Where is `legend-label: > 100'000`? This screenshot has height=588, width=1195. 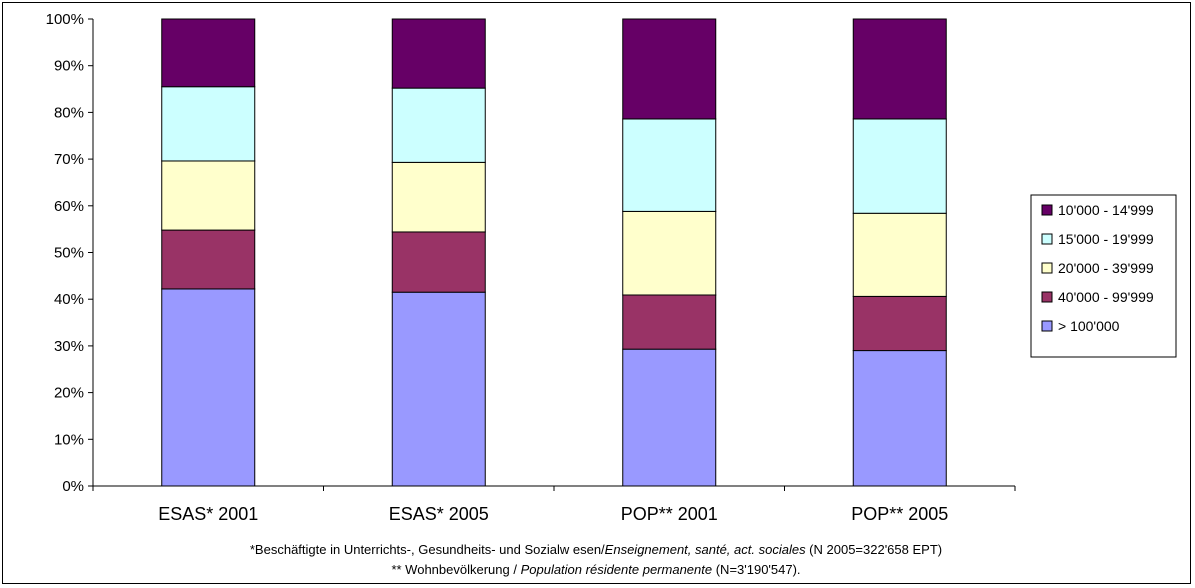 legend-label: > 100'000 is located at coordinates (1089, 326).